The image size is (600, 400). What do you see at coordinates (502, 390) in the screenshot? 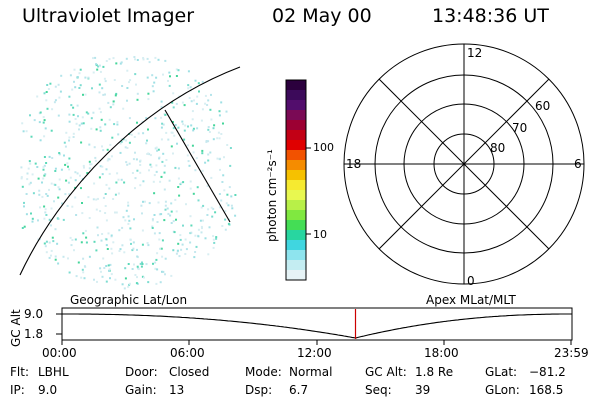
I see `info-key: GLon:` at bounding box center [502, 390].